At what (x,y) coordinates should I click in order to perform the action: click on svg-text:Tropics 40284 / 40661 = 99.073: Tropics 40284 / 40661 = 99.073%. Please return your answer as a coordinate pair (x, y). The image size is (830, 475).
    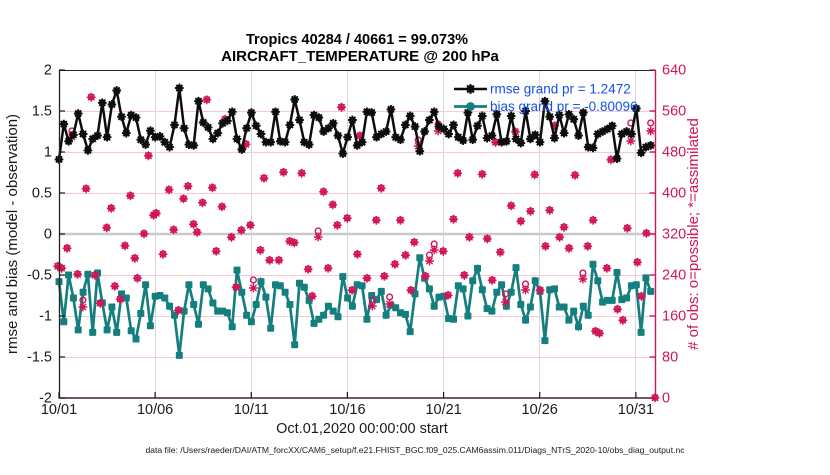
    Looking at the image, I should click on (357, 40).